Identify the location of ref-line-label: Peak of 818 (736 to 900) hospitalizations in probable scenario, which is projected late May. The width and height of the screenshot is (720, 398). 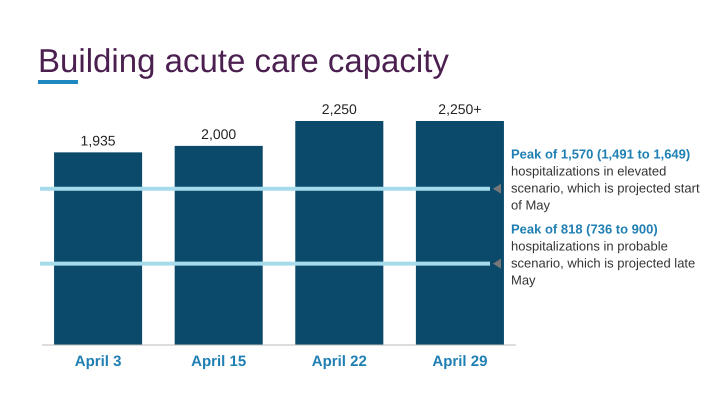
(603, 255).